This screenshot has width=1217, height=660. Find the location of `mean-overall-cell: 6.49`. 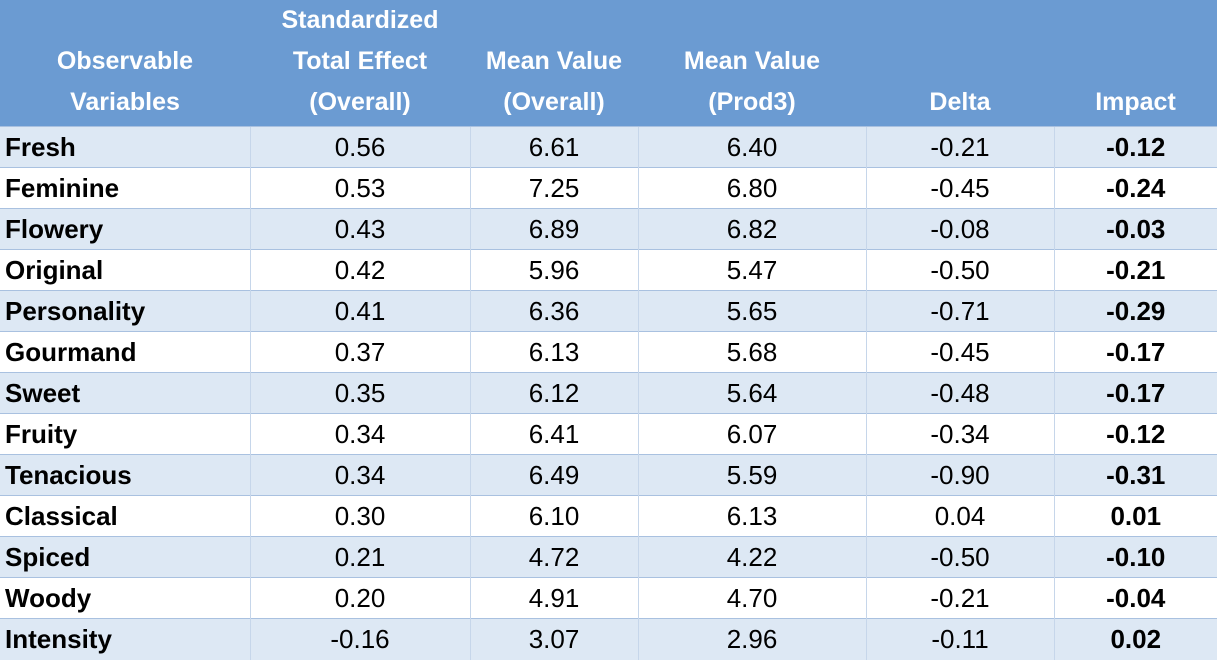

mean-overall-cell: 6.49 is located at coordinates (553, 475).